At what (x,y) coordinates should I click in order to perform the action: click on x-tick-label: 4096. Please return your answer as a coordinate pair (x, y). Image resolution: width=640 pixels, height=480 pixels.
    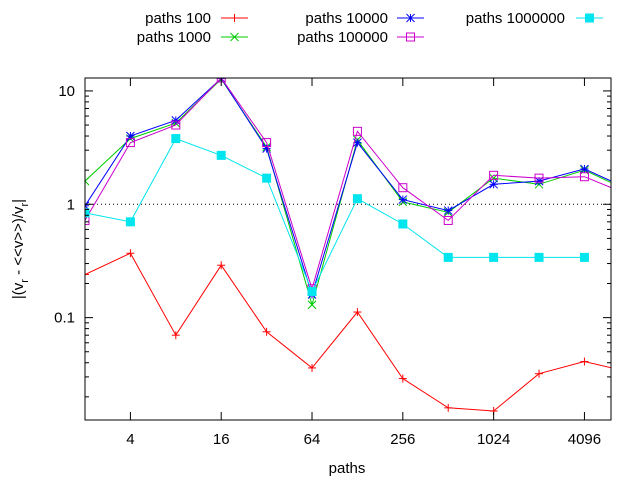
    Looking at the image, I should click on (584, 439).